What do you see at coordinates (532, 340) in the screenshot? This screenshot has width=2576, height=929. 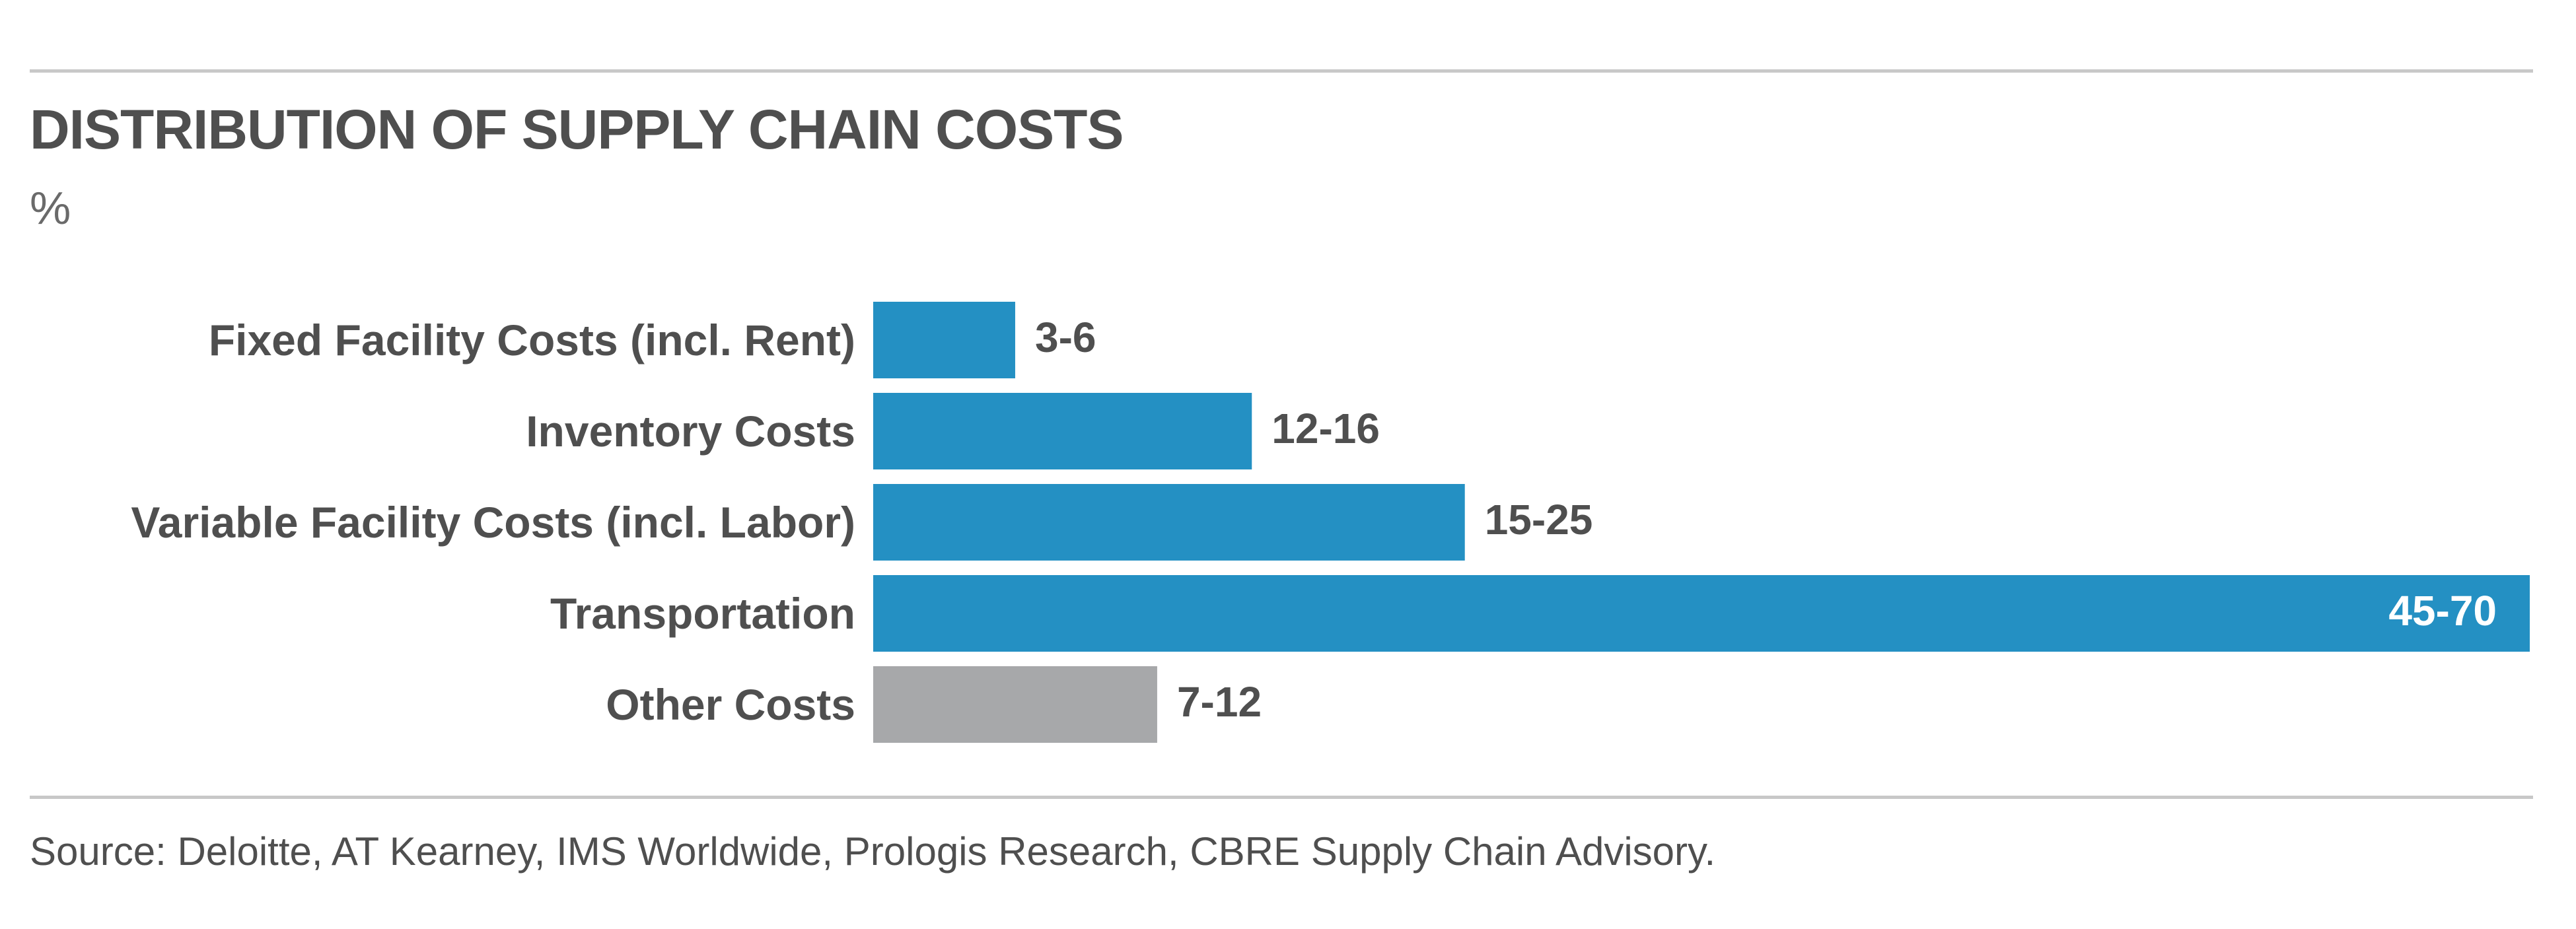 I see `category-label: Fixed Facility Costs (incl. Rent)` at bounding box center [532, 340].